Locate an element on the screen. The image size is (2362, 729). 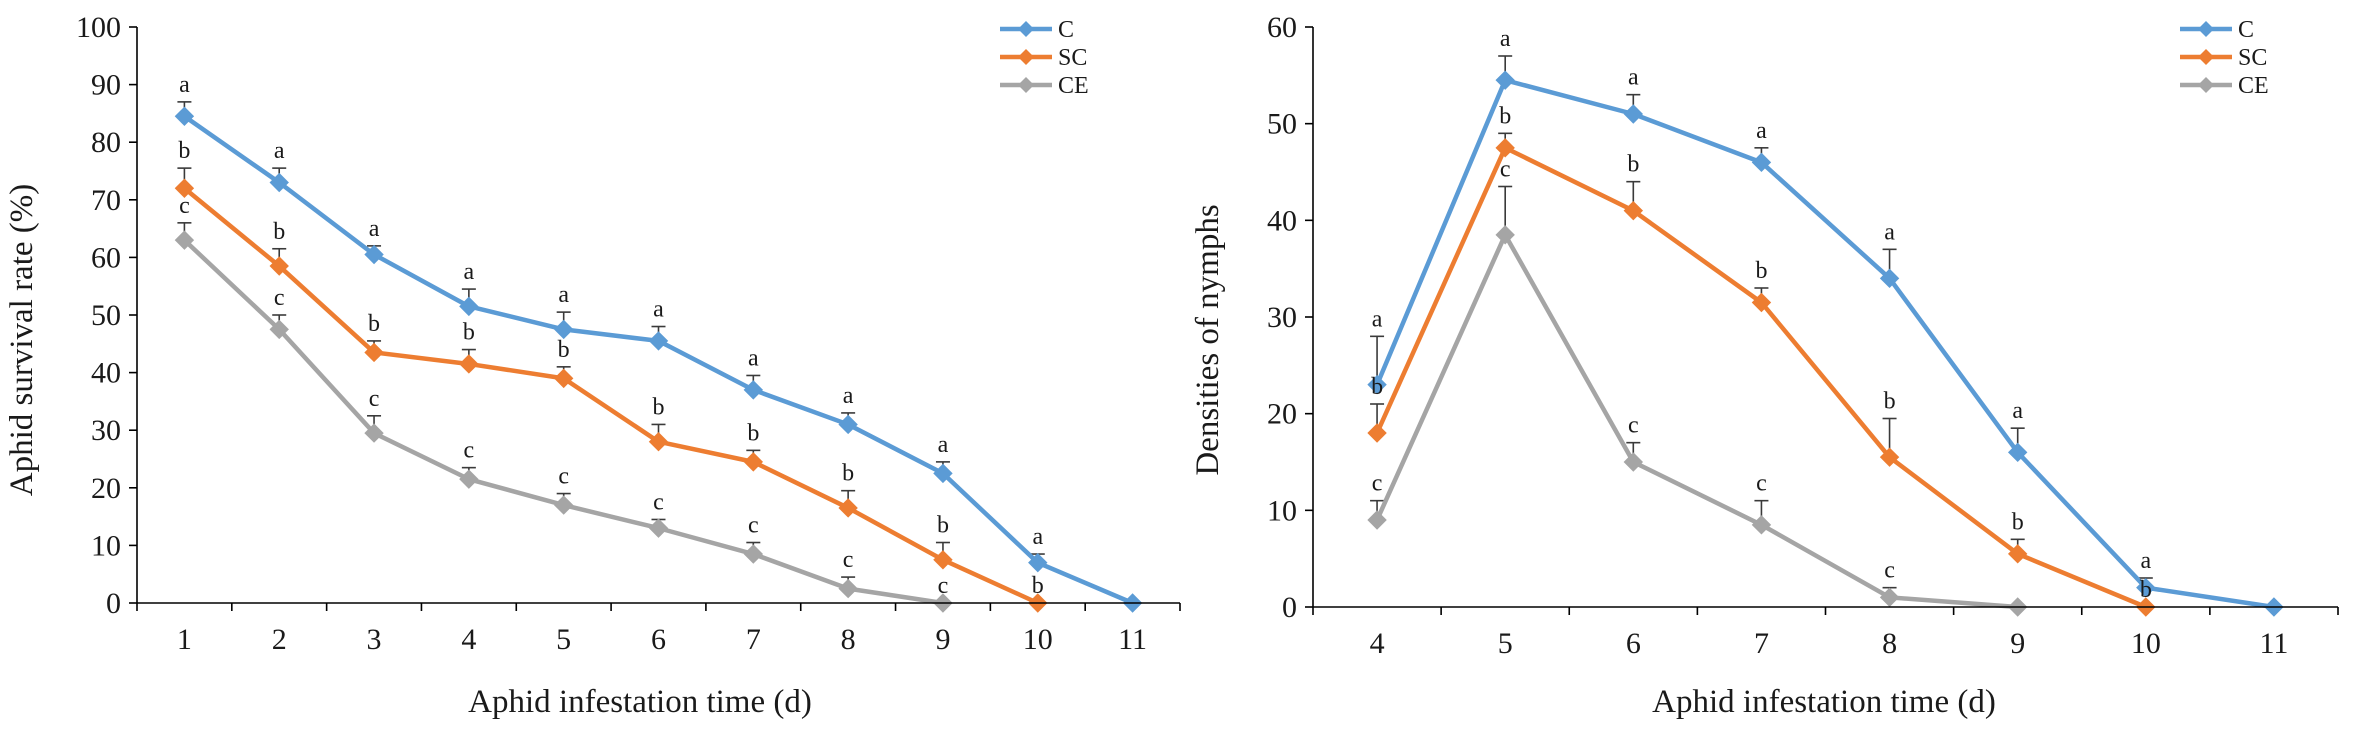
survival-x-tick-label: 6 is located at coordinates (658, 639).